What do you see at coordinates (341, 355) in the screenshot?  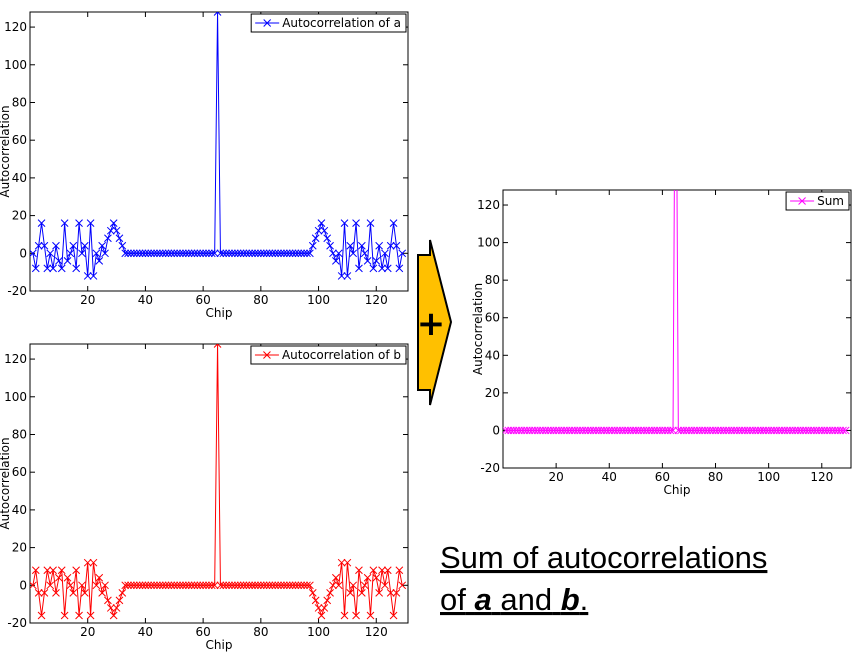 I see `legend-label: Autocorrelation of b` at bounding box center [341, 355].